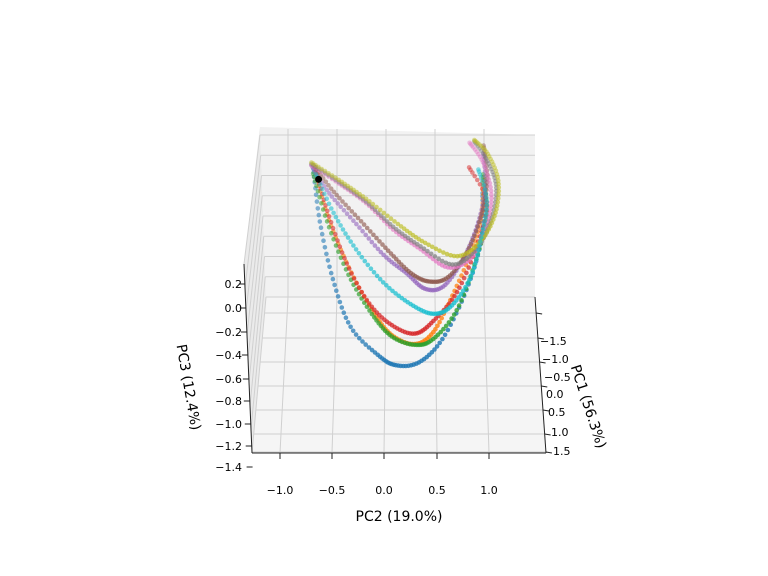 This screenshot has height=576, width=768. I want to click on x-tick-label: 1.0, so click(560, 432).